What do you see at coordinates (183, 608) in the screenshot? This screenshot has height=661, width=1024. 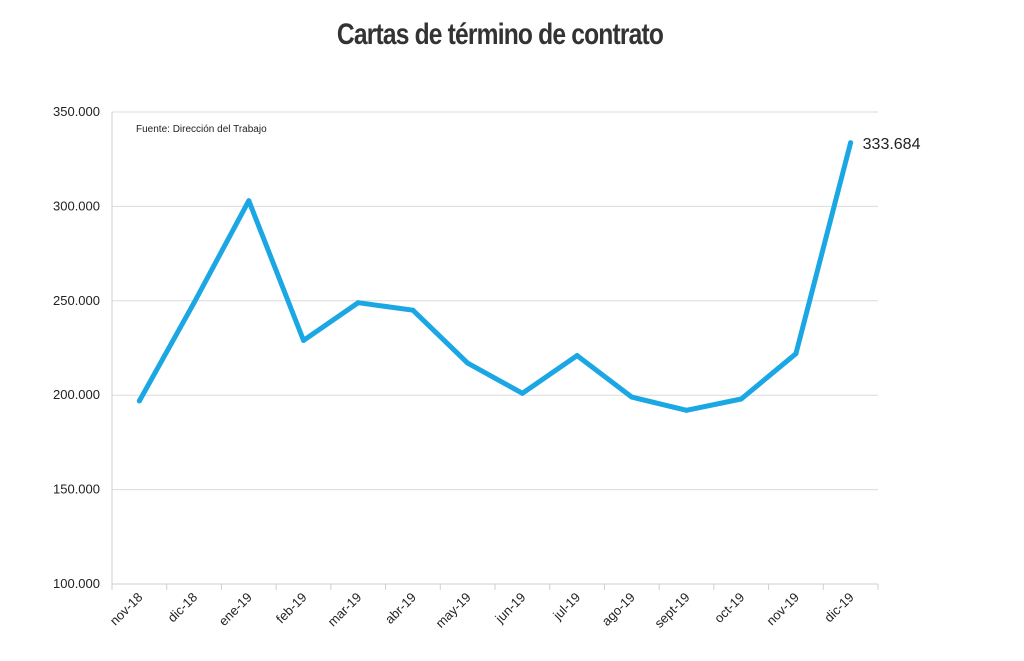 I see `x-tick-label: dic-18` at bounding box center [183, 608].